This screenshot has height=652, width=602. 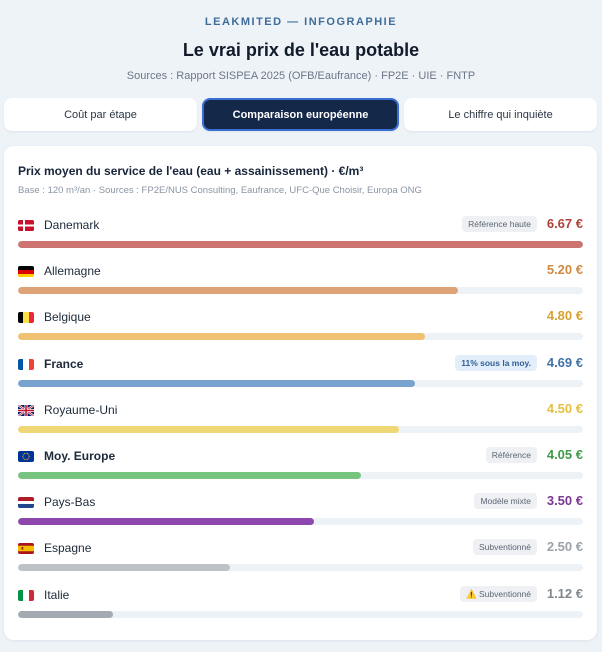 I want to click on country-row: Moy. Europe Référence 4.05 €, so click(x=300, y=466).